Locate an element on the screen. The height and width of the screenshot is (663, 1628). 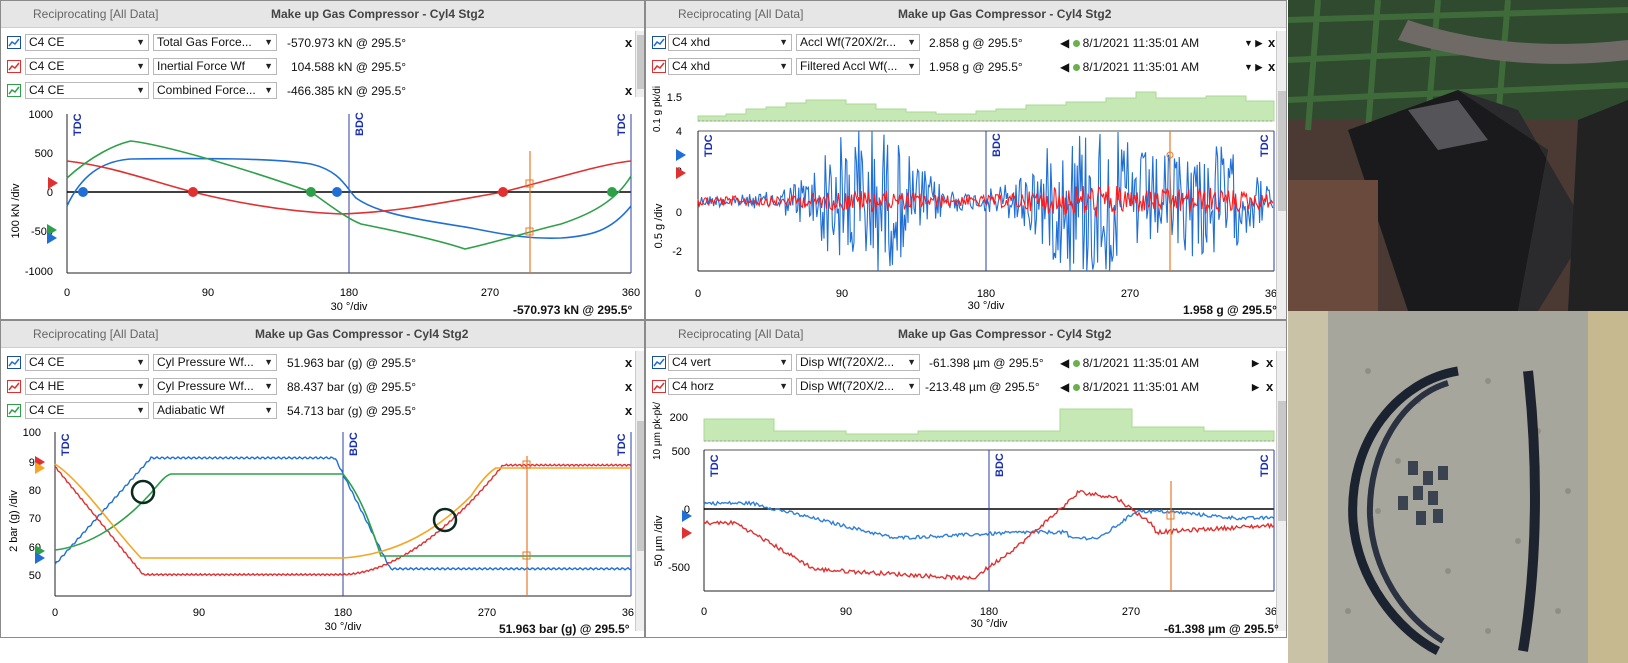
x-tick: 180 is located at coordinates (349, 293).